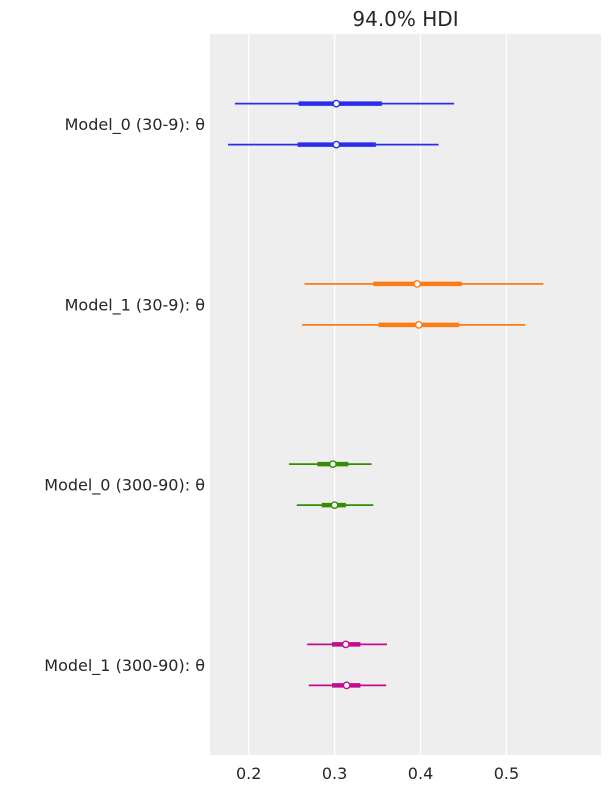 This screenshot has height=791, width=611. What do you see at coordinates (506, 773) in the screenshot?
I see `x-tick-label-3: 0.5` at bounding box center [506, 773].